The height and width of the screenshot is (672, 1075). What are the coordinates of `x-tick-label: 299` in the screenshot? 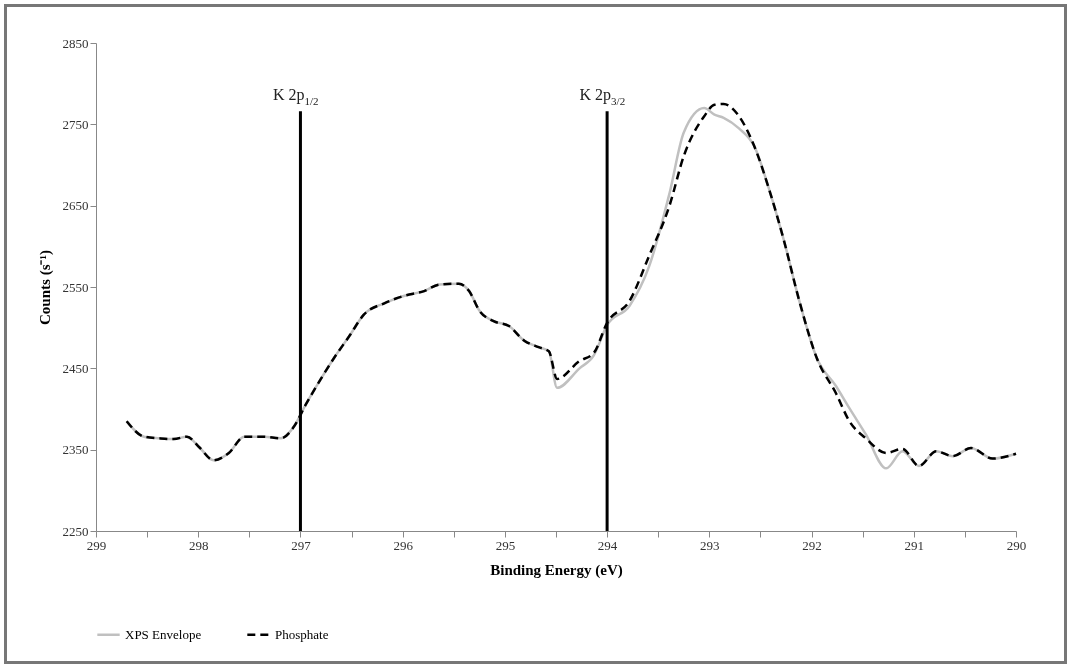 It's located at (96, 545).